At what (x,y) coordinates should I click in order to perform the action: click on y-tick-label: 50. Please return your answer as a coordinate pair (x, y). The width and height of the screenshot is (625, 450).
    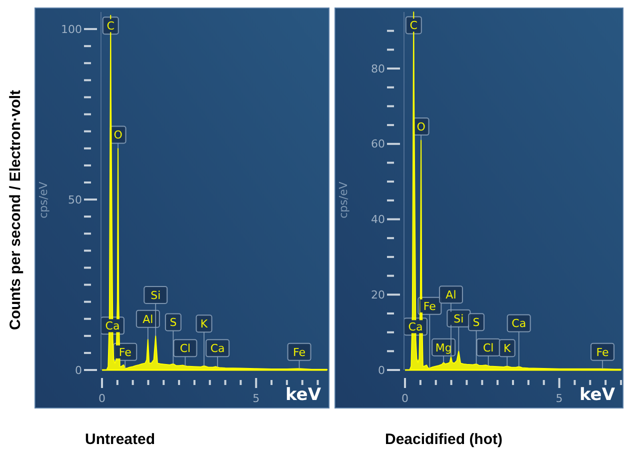
    Looking at the image, I should click on (75, 199).